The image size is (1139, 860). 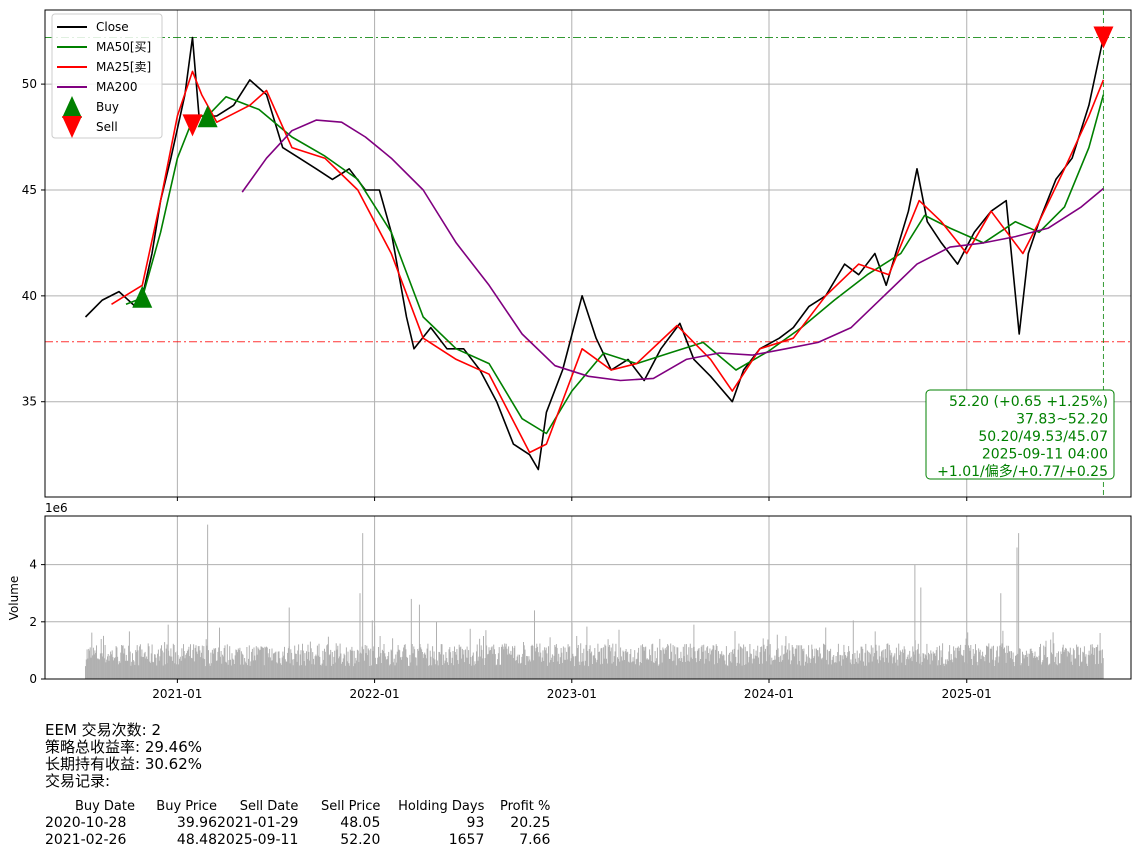 I want to click on legend-buy-swatch, so click(x=72, y=107).